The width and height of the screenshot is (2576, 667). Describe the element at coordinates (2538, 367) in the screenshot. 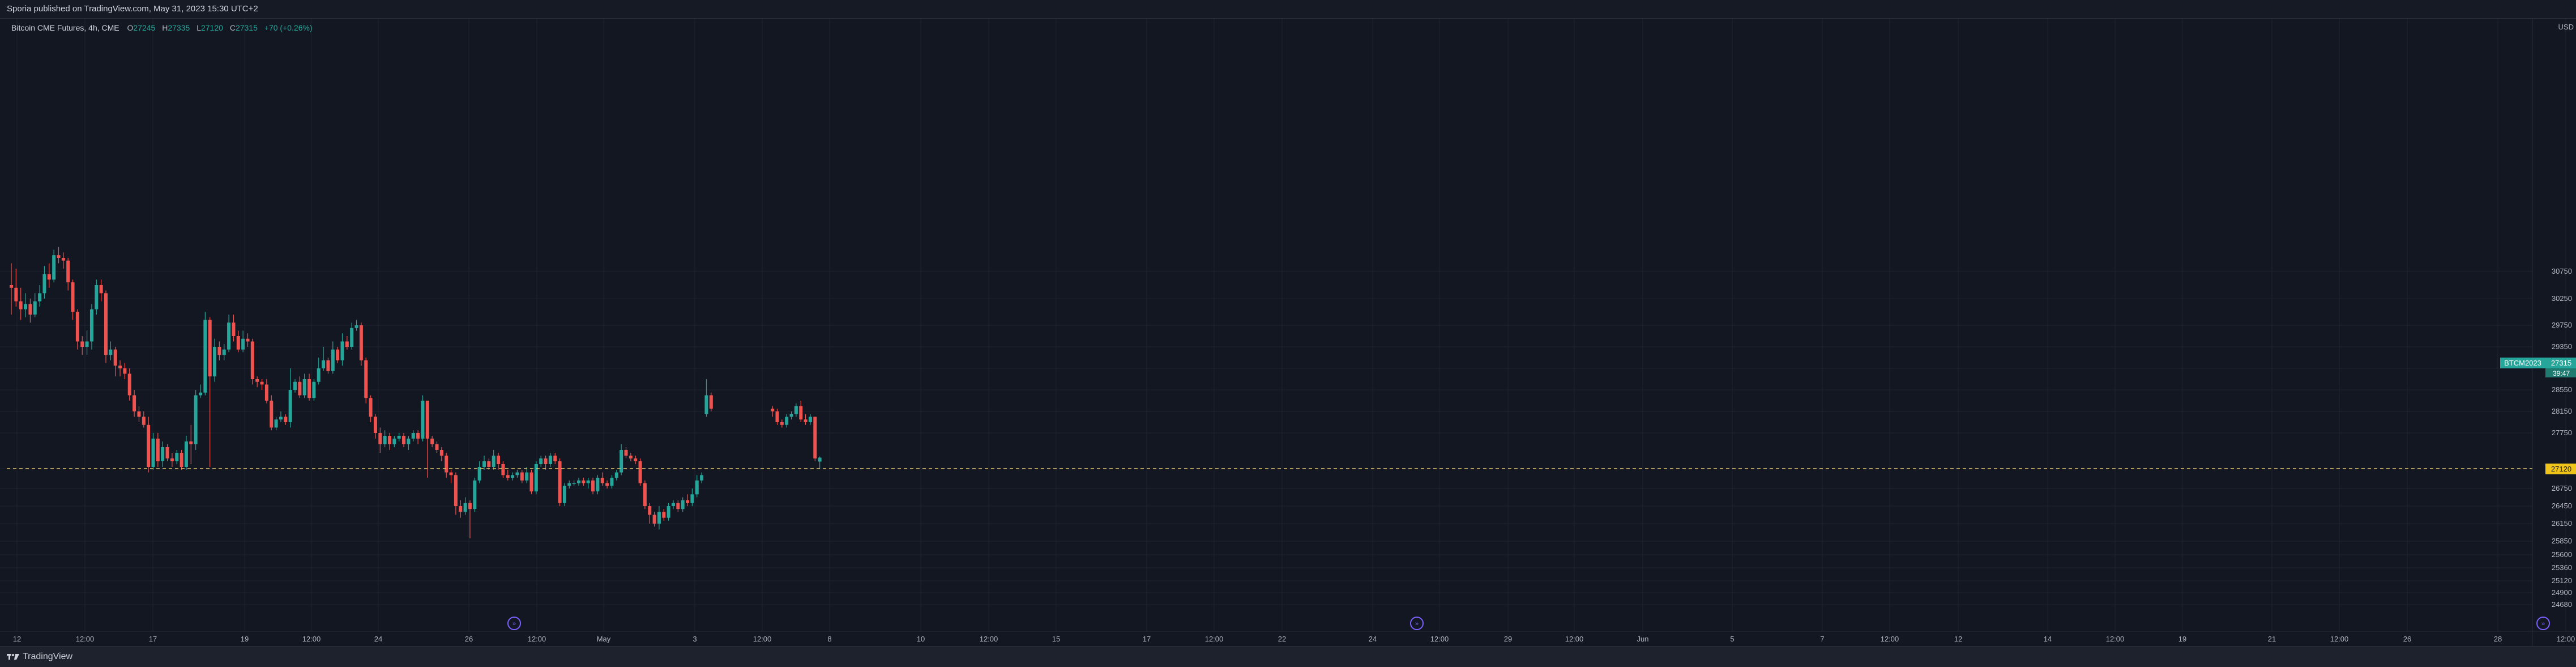

I see `last-price-tag: 27315 39:47 BTCM2023` at that location.